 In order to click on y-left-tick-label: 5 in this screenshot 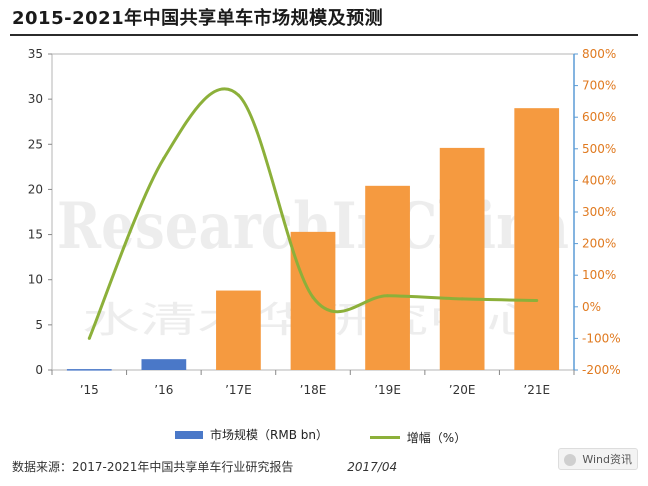, I will do `click(39, 325)`.